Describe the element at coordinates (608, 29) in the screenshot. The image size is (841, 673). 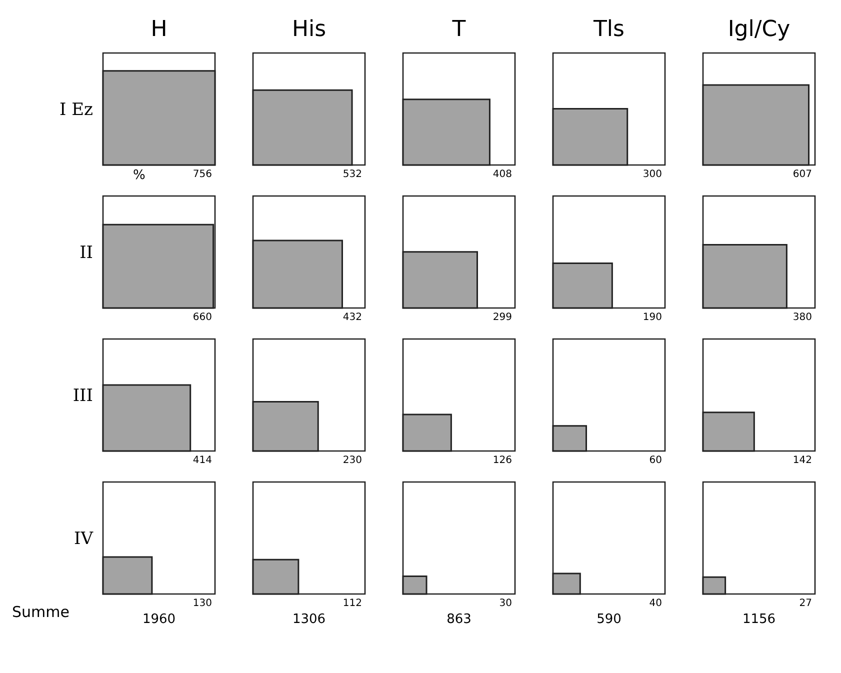
I see `x-tick-label: Tls` at that location.